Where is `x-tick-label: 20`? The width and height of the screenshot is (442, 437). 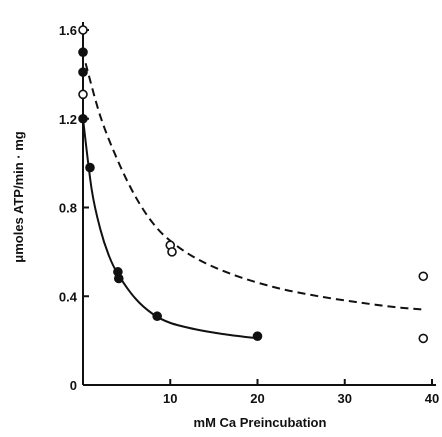 x-tick-label: 20 is located at coordinates (257, 398).